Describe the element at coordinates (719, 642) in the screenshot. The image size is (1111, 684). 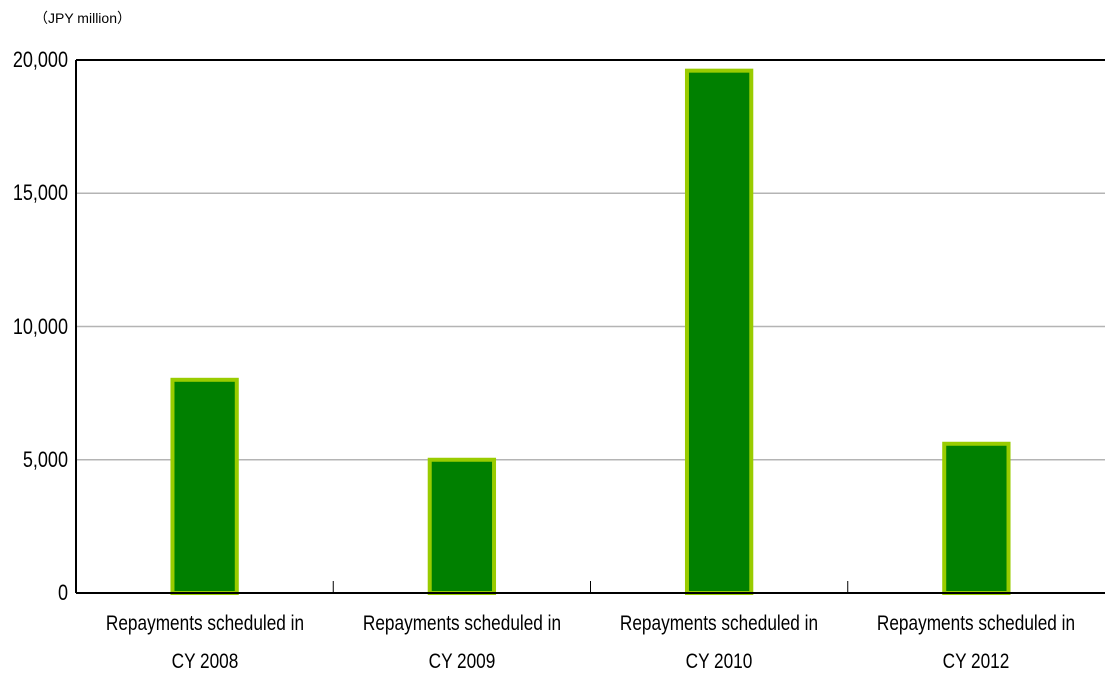
I see `x-tick-label: Repayments scheduled in CY 2010` at that location.